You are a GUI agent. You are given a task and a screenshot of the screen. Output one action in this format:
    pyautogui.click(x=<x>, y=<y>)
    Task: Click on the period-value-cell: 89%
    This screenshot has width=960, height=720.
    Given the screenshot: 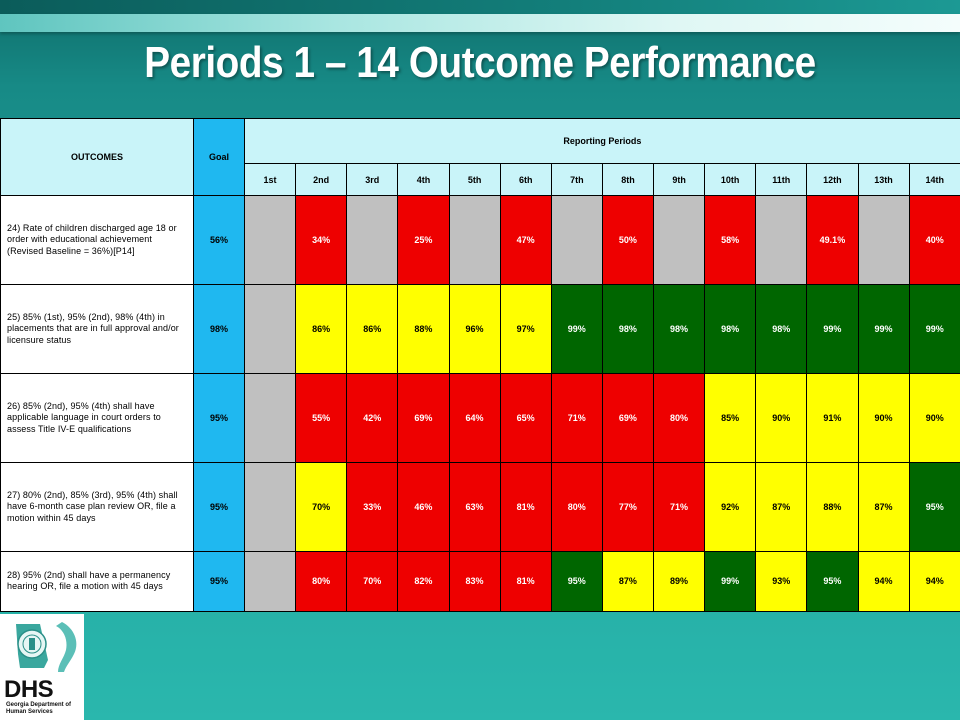 What is the action you would take?
    pyautogui.click(x=679, y=581)
    